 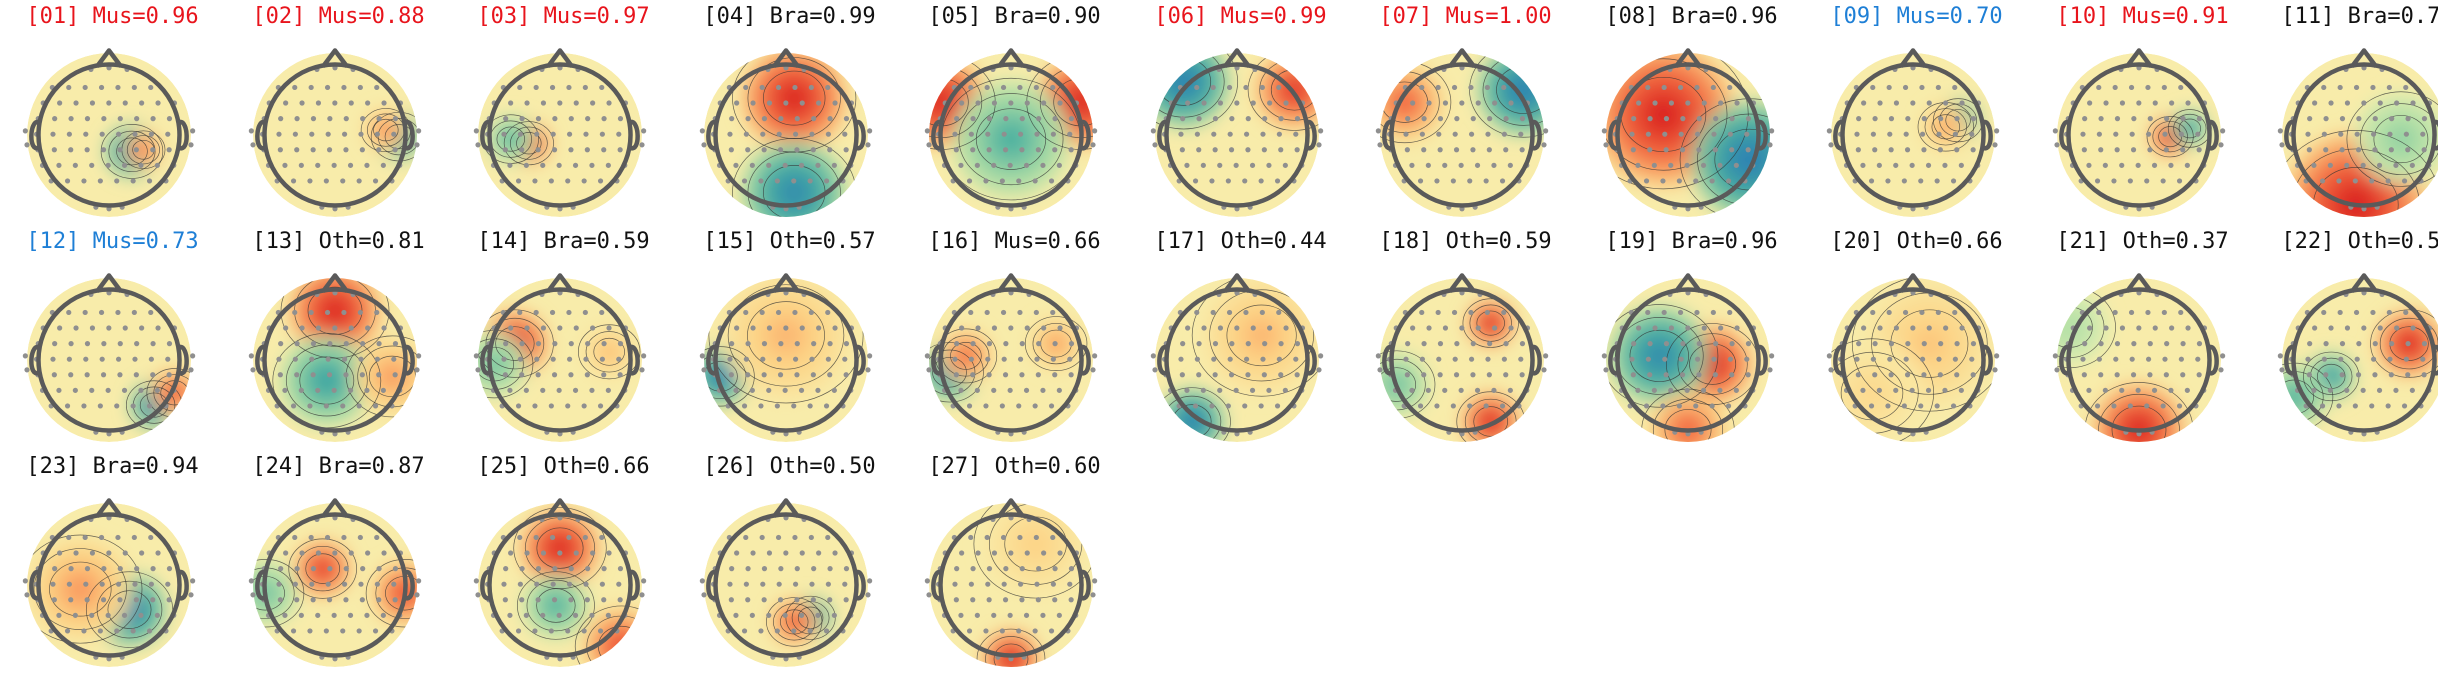 I want to click on component-label: [02] Mus=0.88, so click(x=338, y=19).